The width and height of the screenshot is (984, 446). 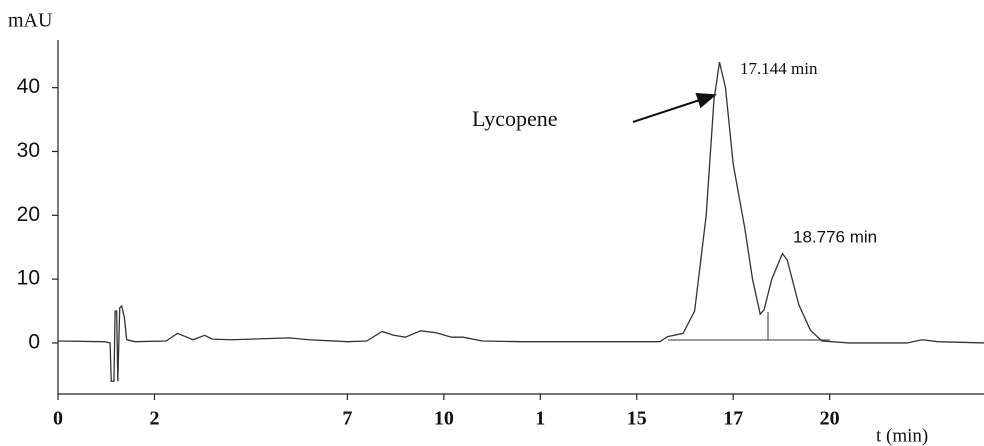 I want to click on annotation: Lycopene, so click(x=515, y=118).